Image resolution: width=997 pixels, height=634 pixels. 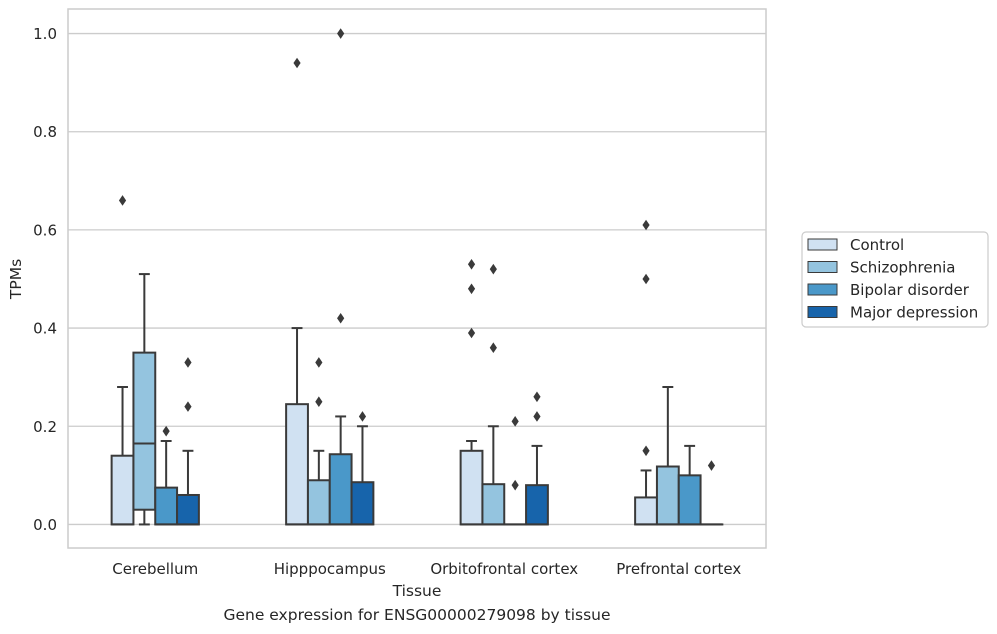 What do you see at coordinates (45, 34) in the screenshot?
I see `y-tick-label: 1.0` at bounding box center [45, 34].